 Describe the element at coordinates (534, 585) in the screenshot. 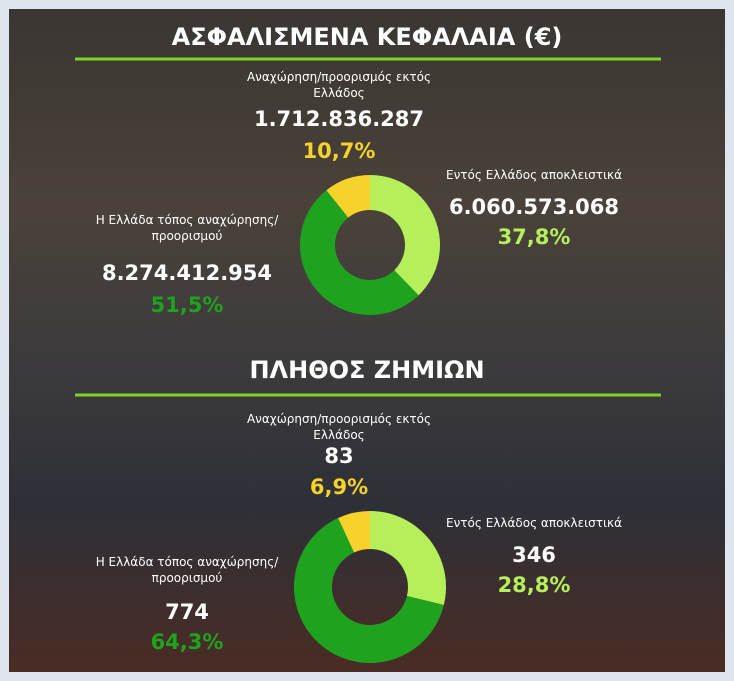

I see `percent-label: 28,8%` at that location.